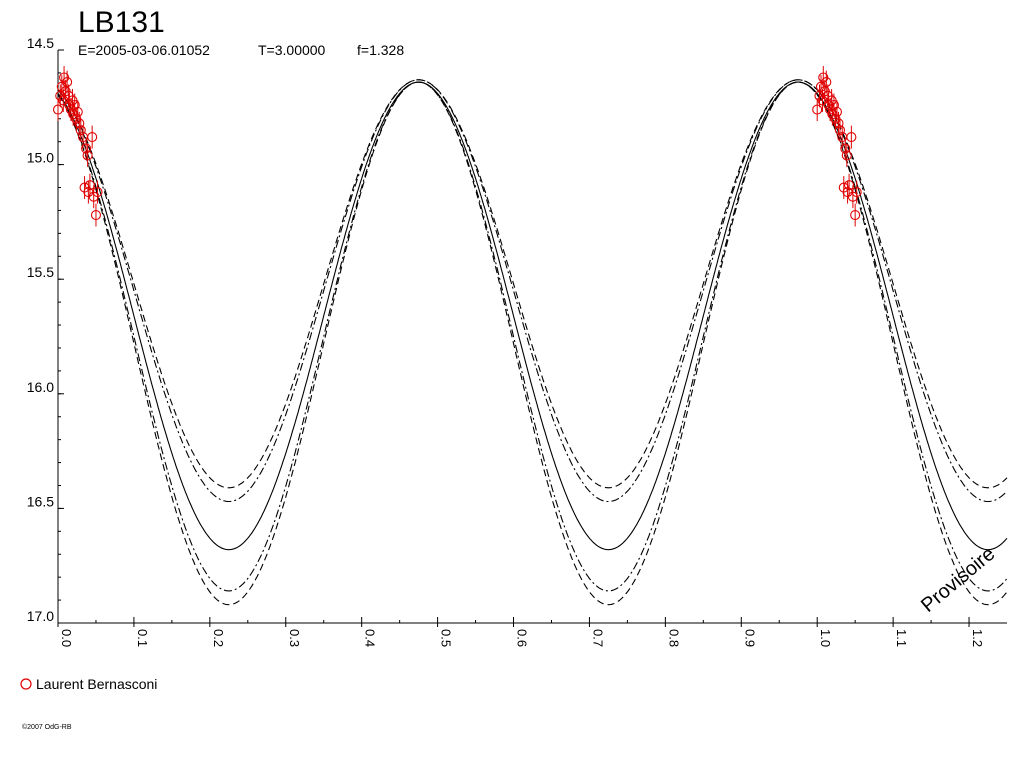  I want to click on legend-marker, so click(26, 684).